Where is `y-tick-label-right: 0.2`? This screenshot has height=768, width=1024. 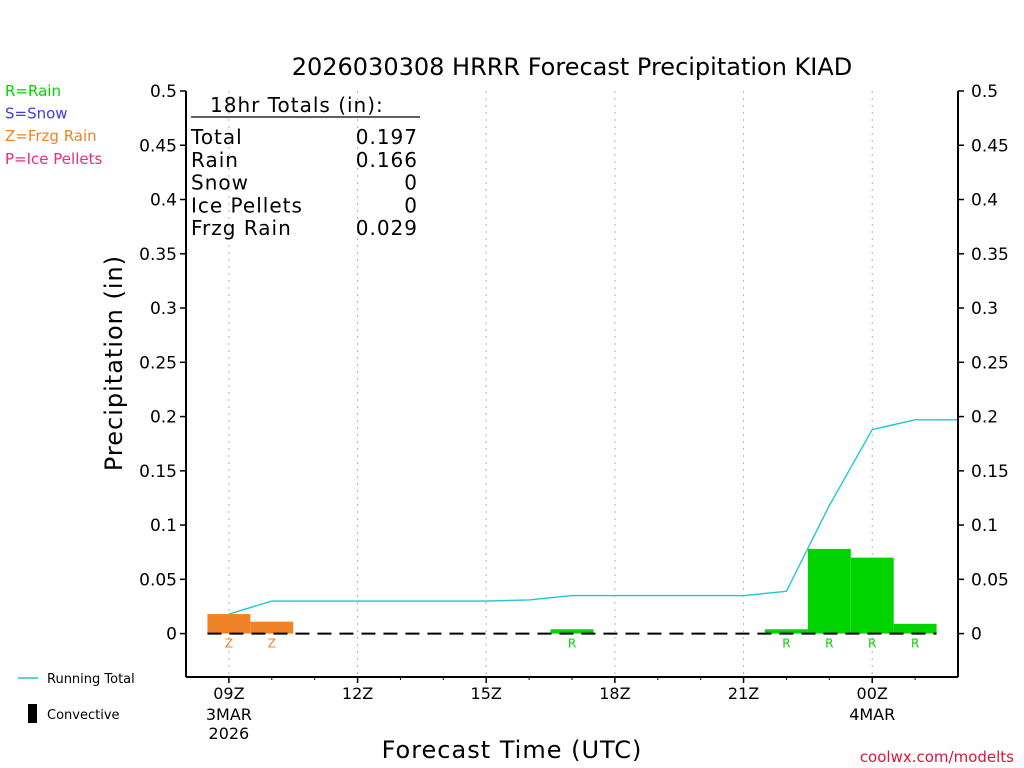
y-tick-label-right: 0.2 is located at coordinates (984, 418).